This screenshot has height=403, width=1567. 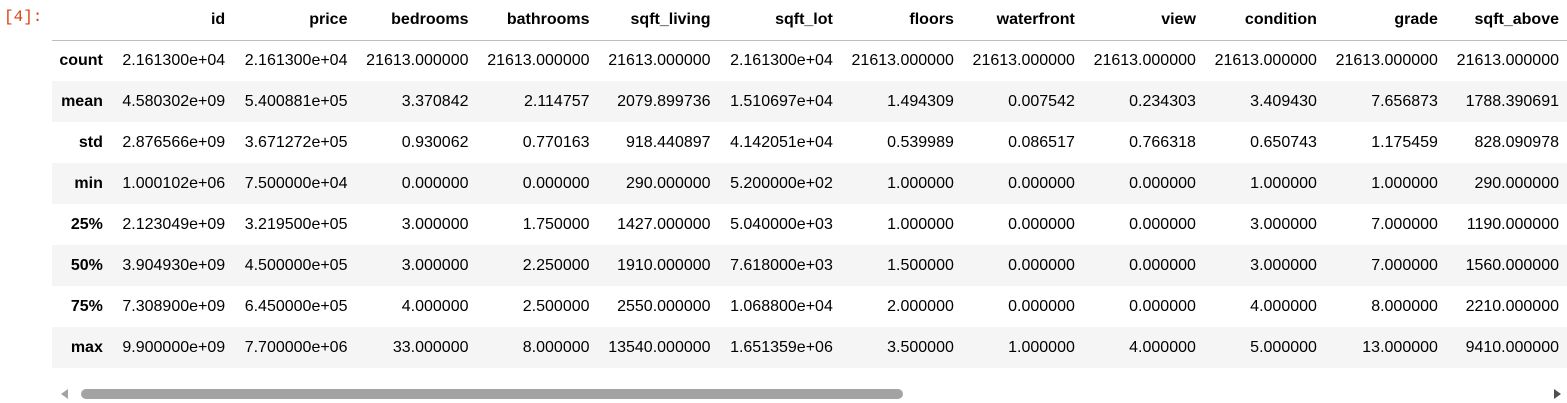 What do you see at coordinates (174, 183) in the screenshot?
I see `table-cell: 1.000102e+06` at bounding box center [174, 183].